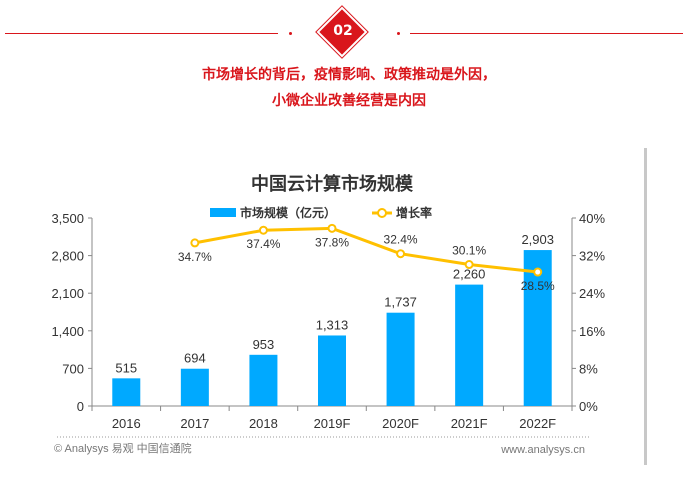 This screenshot has width=698, height=481. What do you see at coordinates (73, 368) in the screenshot?
I see `left-tick-label: 700` at bounding box center [73, 368].